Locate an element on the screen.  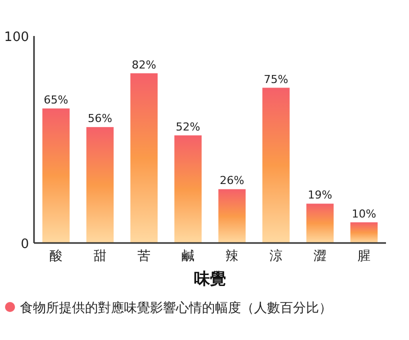
data-label: 75% is located at coordinates (276, 79).